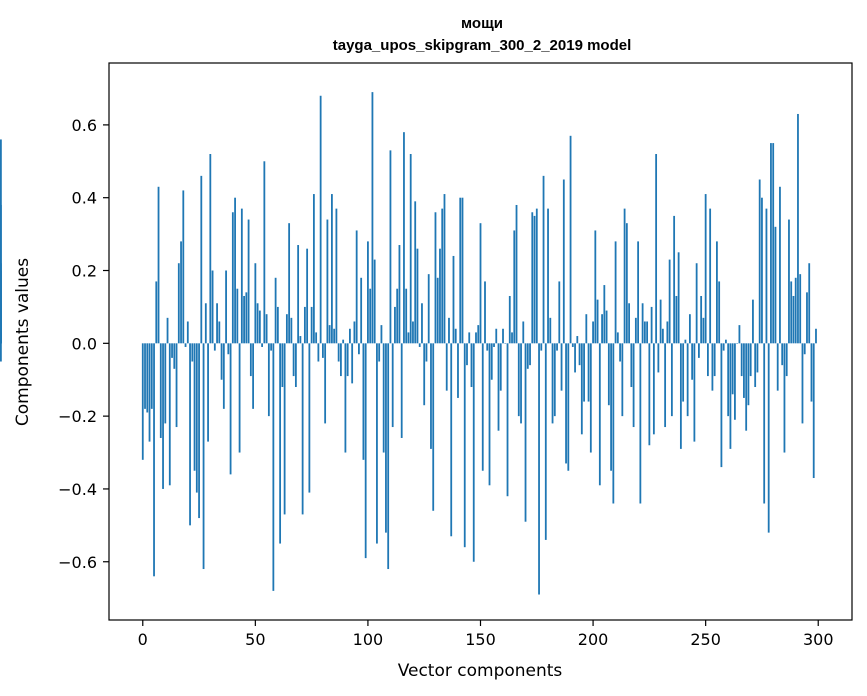  What do you see at coordinates (482, 23) in the screenshot?
I see `chart-title: мощи` at bounding box center [482, 23].